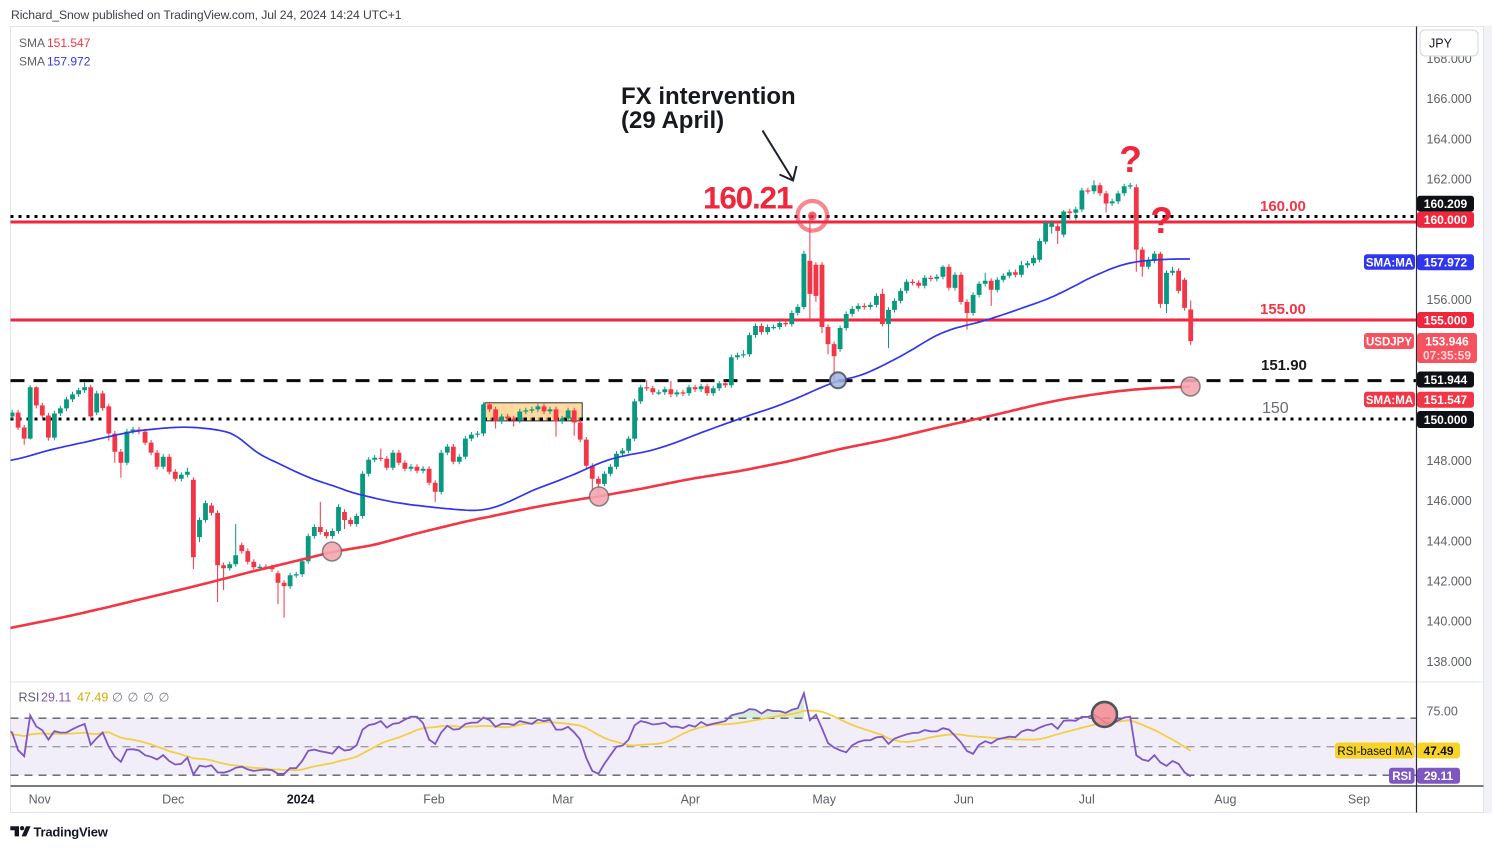 This screenshot has width=1492, height=849. Describe the element at coordinates (1449, 582) in the screenshot. I see `svg-text: 142.000` at that location.